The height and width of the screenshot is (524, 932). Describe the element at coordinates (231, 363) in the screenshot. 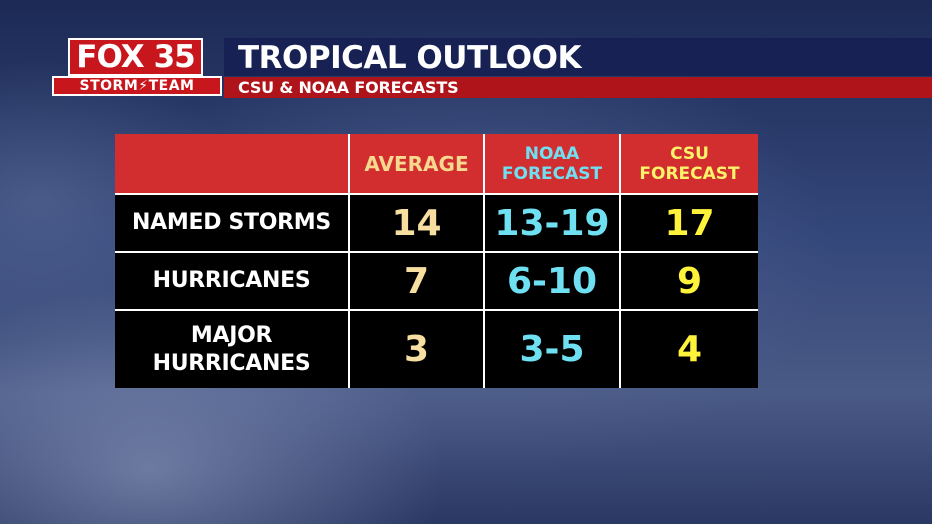

I see `row-label-major-line2: HURRICANES` at that location.